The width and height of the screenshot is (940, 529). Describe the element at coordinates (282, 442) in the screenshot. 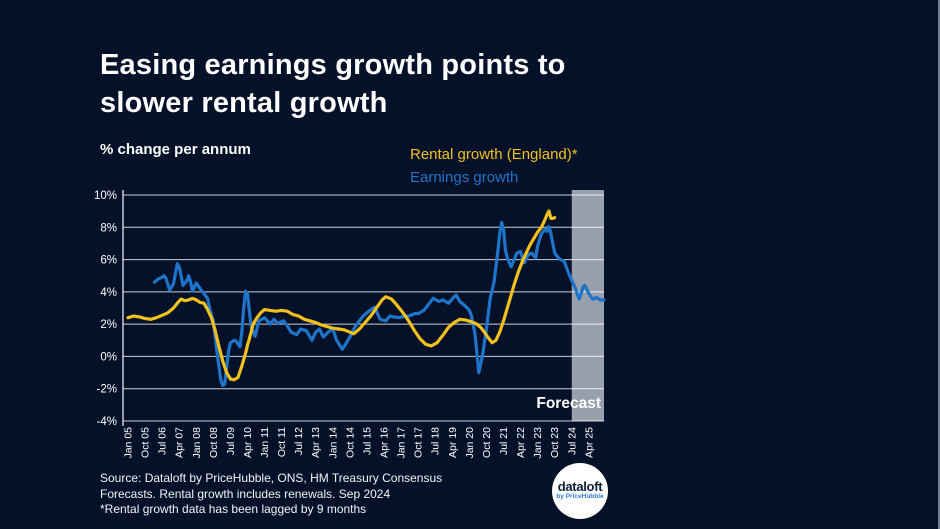

I see `x-tick-label: Oct 11` at that location.